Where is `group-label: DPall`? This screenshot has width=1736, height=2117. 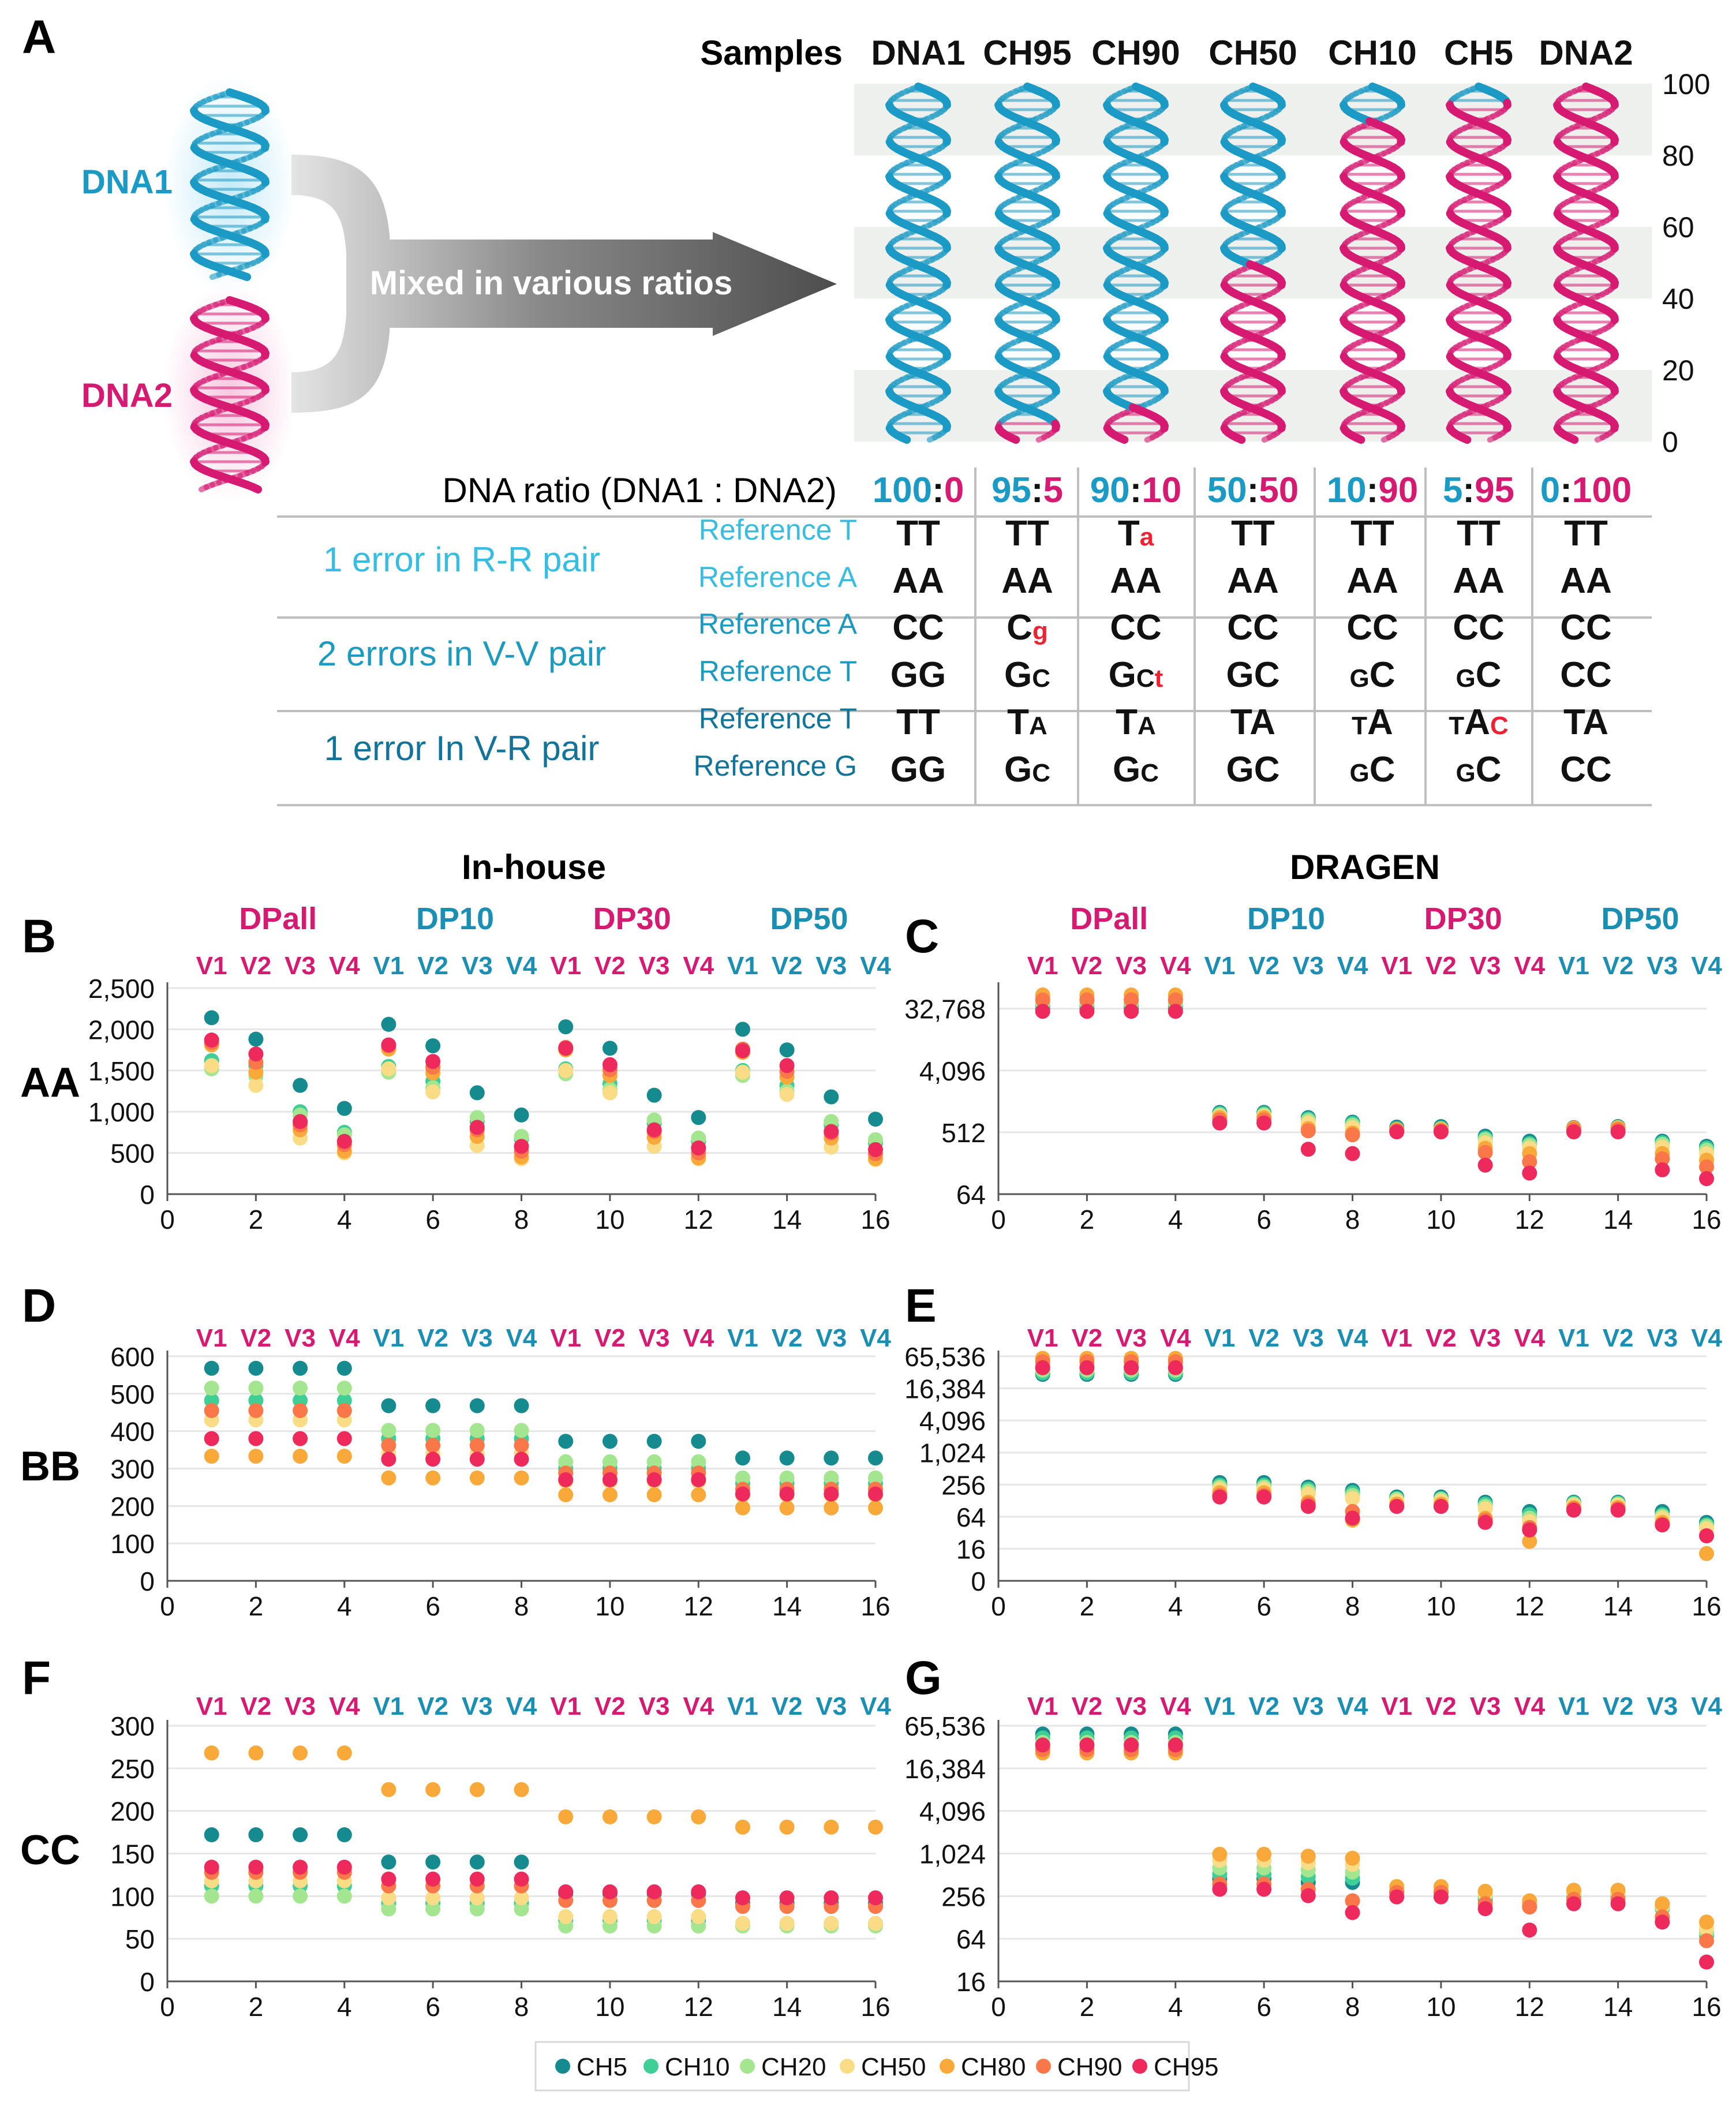 group-label: DPall is located at coordinates (1109, 919).